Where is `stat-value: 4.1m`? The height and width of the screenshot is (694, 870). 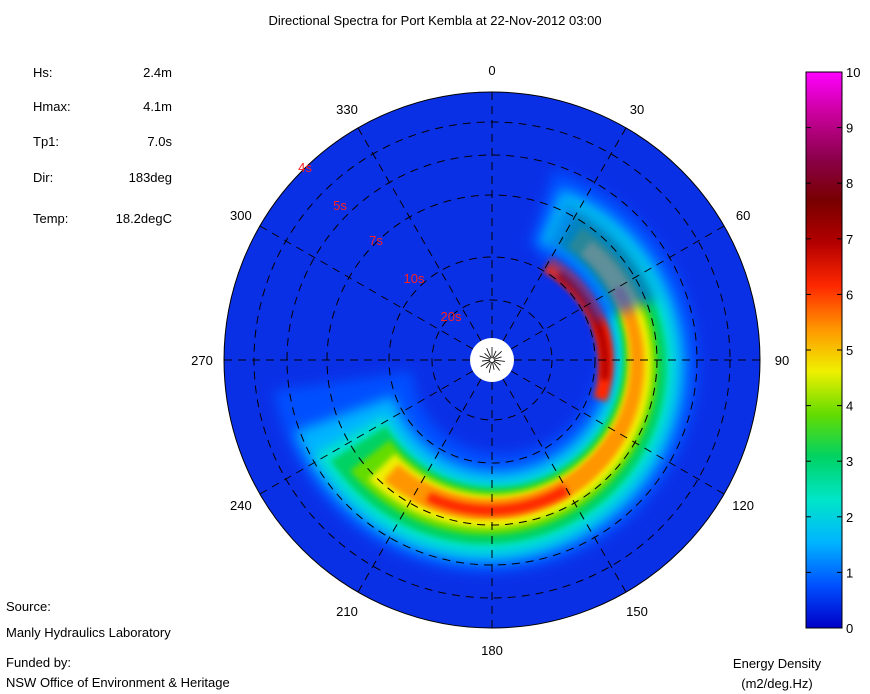
stat-value: 4.1m is located at coordinates (157, 106).